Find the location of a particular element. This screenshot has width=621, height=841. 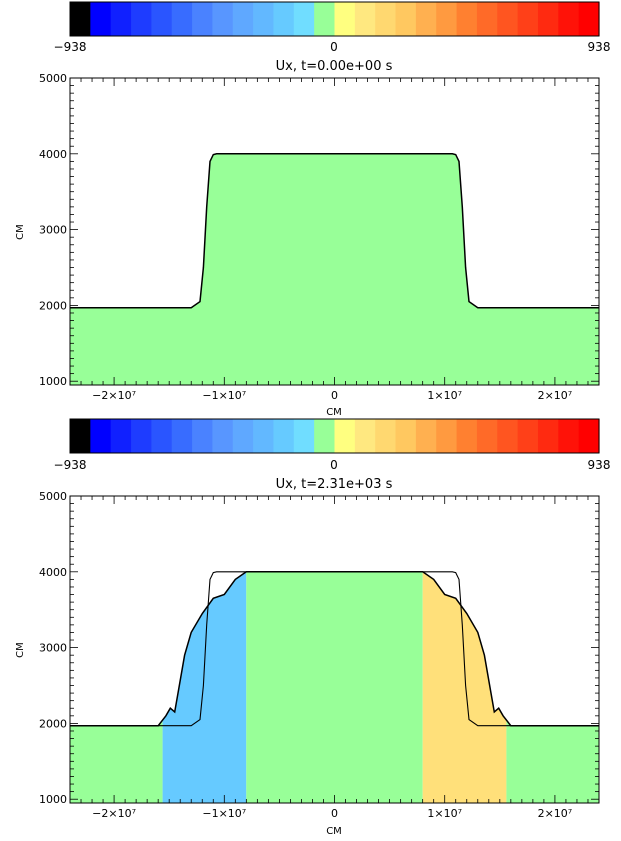

chart-title: Ux, t=2.31e+03 s is located at coordinates (334, 484).